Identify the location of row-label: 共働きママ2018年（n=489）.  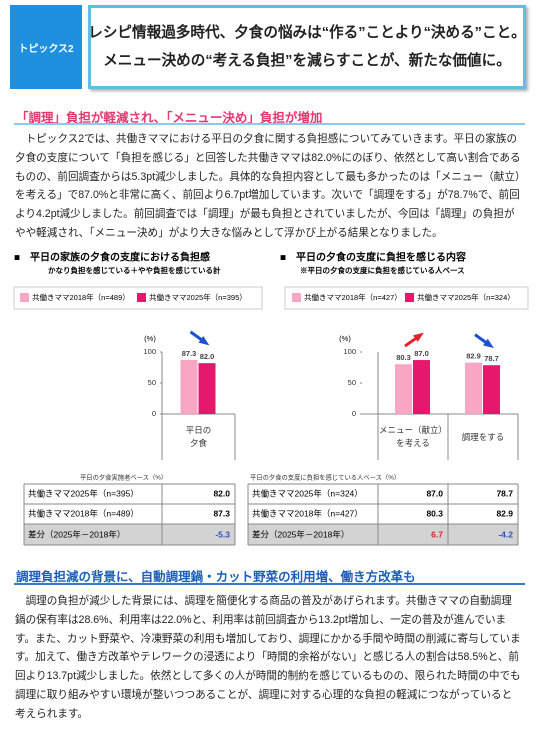
(83, 513).